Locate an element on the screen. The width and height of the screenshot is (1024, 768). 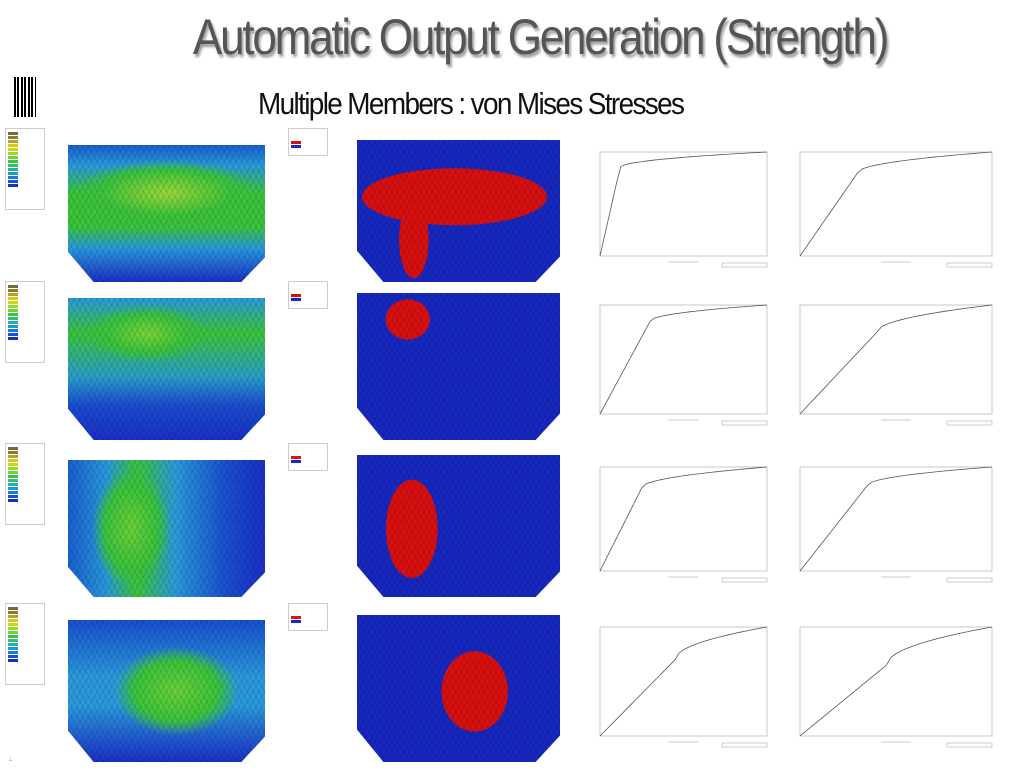
slide-subtitle: Multiple Members : von Mises Stresses is located at coordinates (471, 103).